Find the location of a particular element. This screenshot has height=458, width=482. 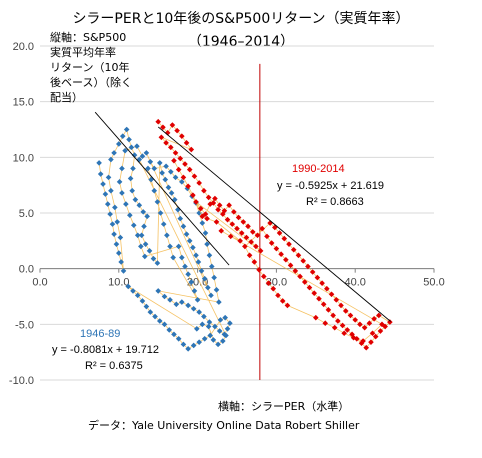

y-axis-label-line: リターン（10年 is located at coordinates (90, 67).